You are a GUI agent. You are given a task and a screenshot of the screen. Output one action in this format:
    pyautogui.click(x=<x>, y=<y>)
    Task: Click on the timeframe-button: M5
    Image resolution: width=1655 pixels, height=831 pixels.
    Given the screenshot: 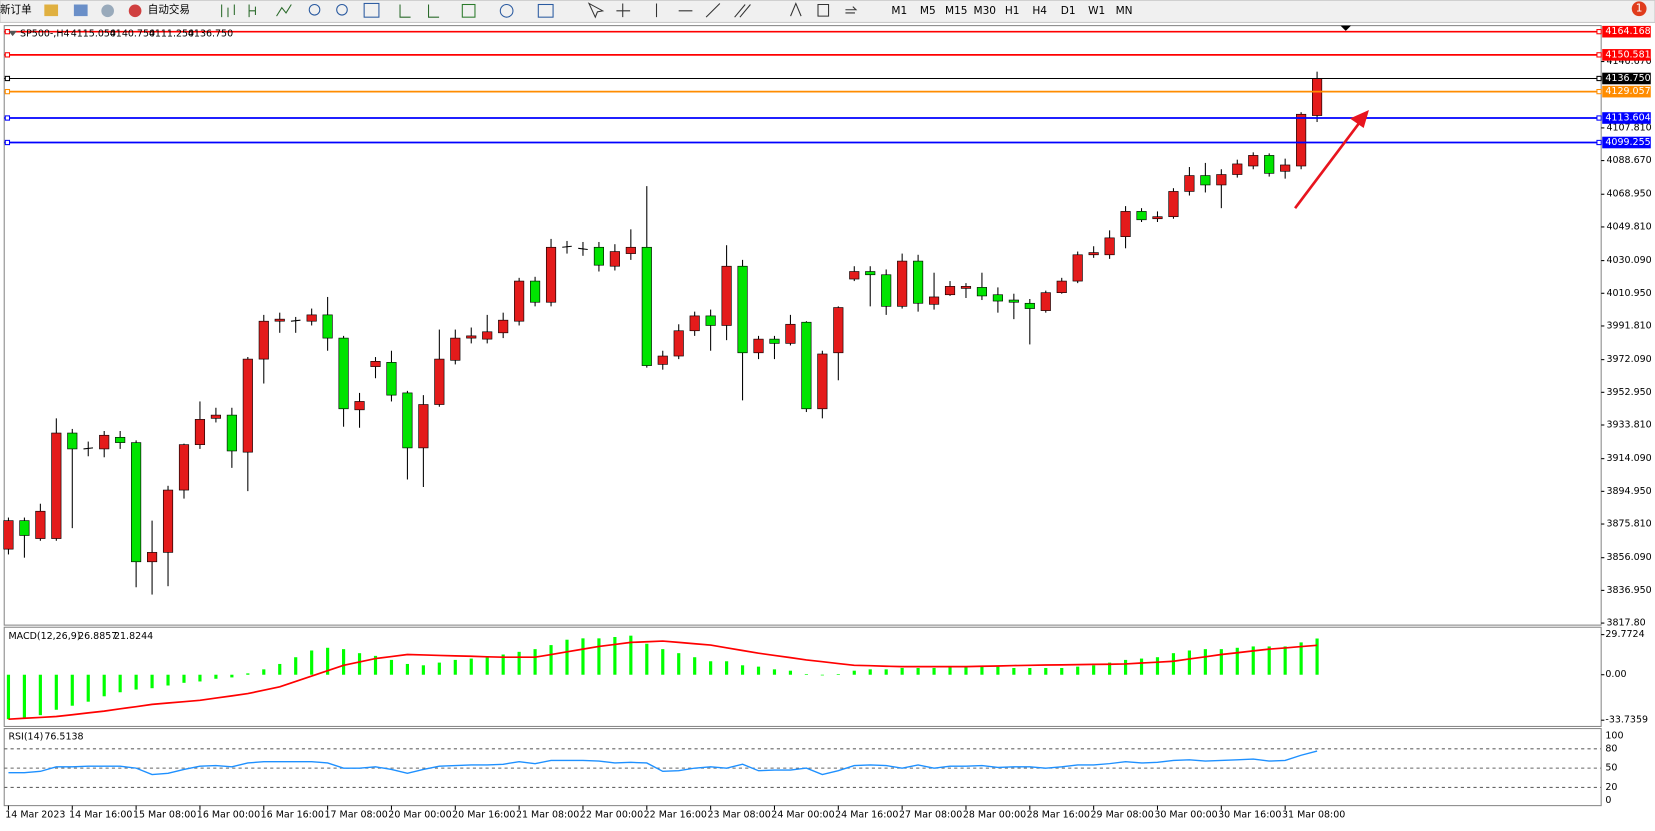 What is the action you would take?
    pyautogui.click(x=928, y=11)
    